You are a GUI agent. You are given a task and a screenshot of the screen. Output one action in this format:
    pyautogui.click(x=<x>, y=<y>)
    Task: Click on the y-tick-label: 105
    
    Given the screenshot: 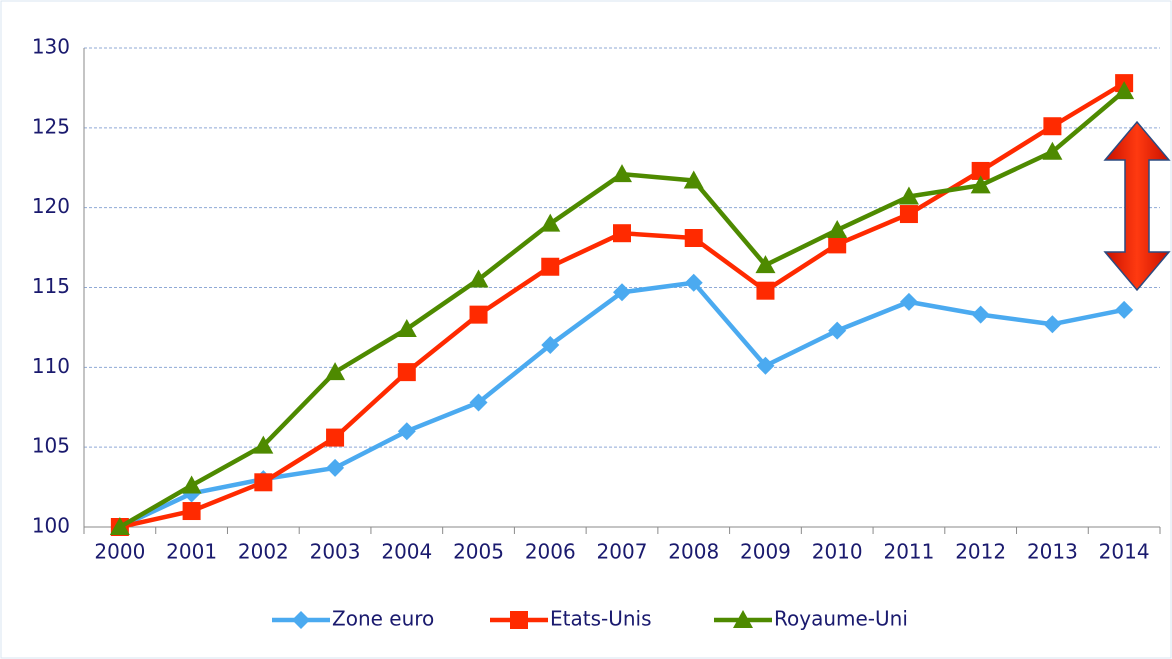 What is the action you would take?
    pyautogui.click(x=51, y=446)
    